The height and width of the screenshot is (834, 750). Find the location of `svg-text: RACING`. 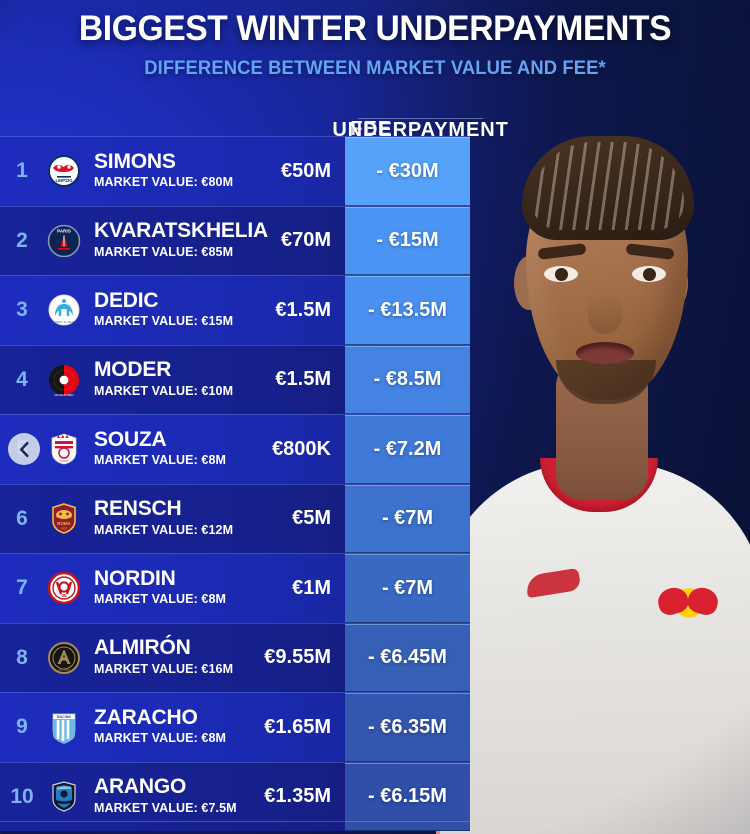

svg-text: RACING is located at coordinates (64, 717).